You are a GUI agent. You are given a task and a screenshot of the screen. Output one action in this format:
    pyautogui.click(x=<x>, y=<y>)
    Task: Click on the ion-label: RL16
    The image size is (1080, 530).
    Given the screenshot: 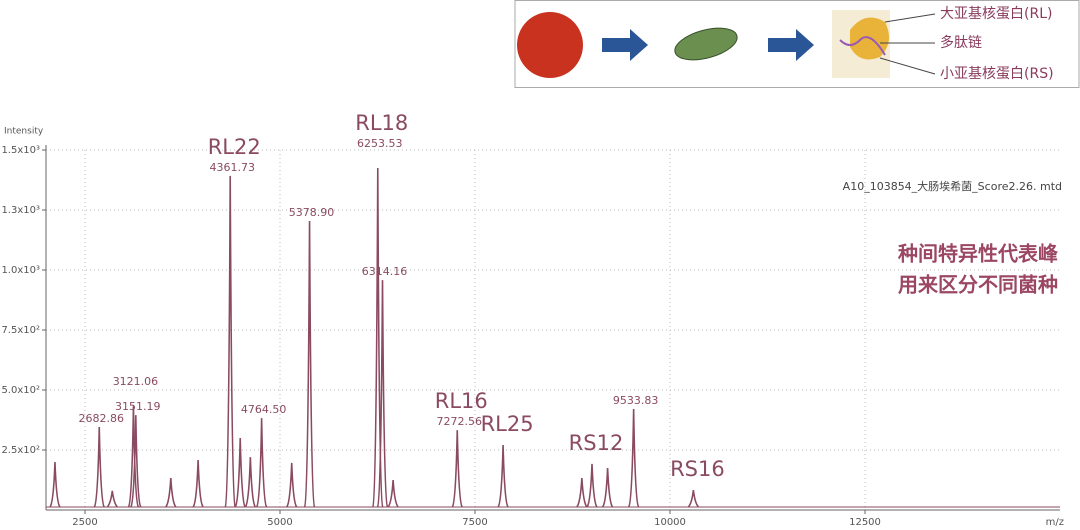 What is the action you would take?
    pyautogui.click(x=461, y=401)
    